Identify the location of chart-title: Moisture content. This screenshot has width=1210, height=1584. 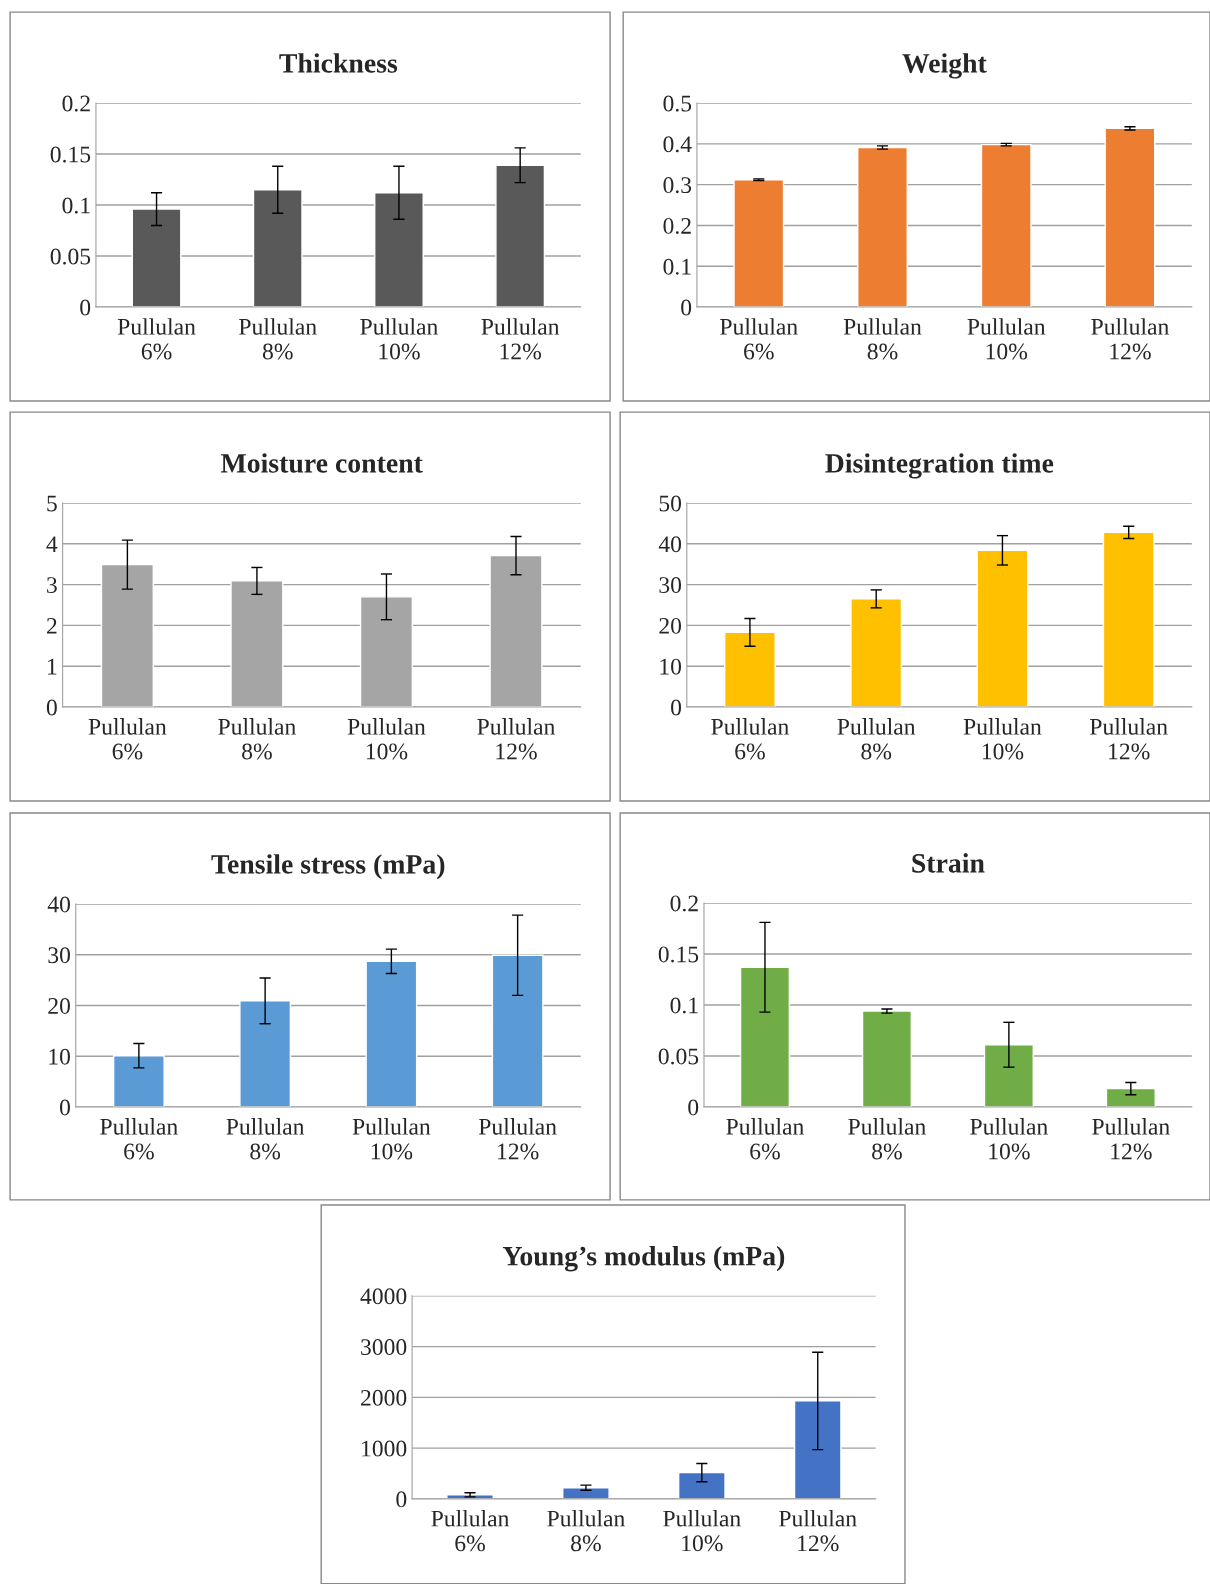
(321, 463).